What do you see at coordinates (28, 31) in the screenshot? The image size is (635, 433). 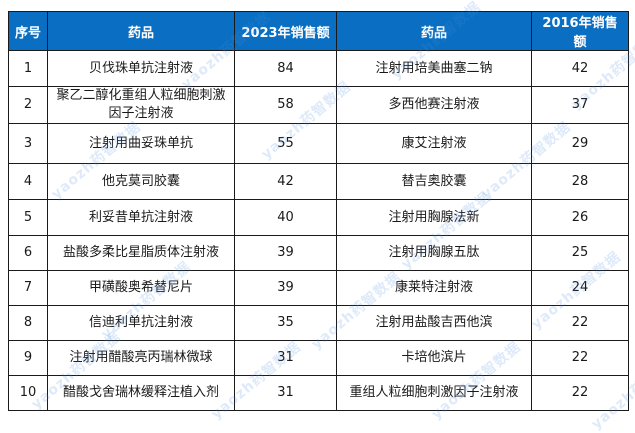 I see `header-rank: 序号` at bounding box center [28, 31].